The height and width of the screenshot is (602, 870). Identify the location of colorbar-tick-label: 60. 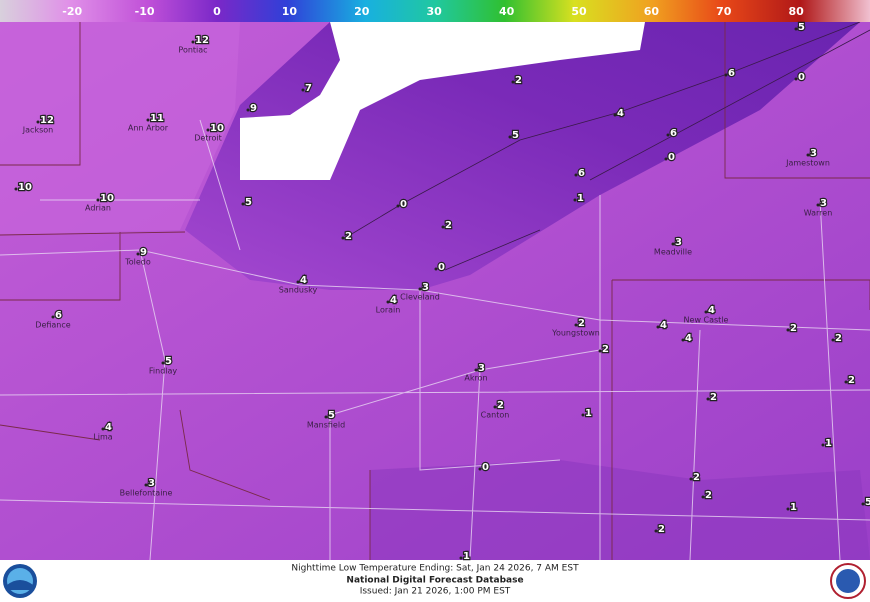
(652, 11).